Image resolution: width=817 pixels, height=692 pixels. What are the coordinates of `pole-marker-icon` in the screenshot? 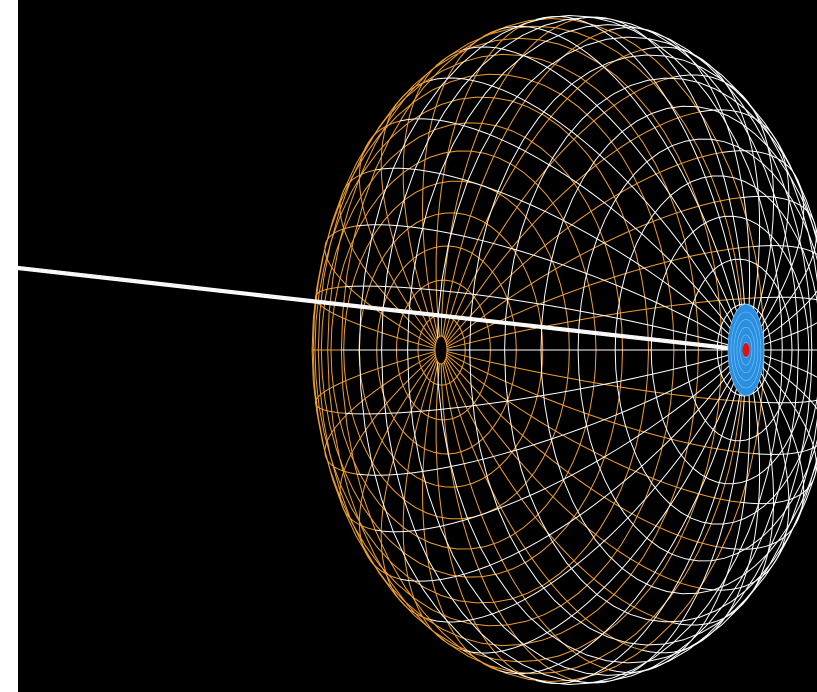 It's located at (746, 350).